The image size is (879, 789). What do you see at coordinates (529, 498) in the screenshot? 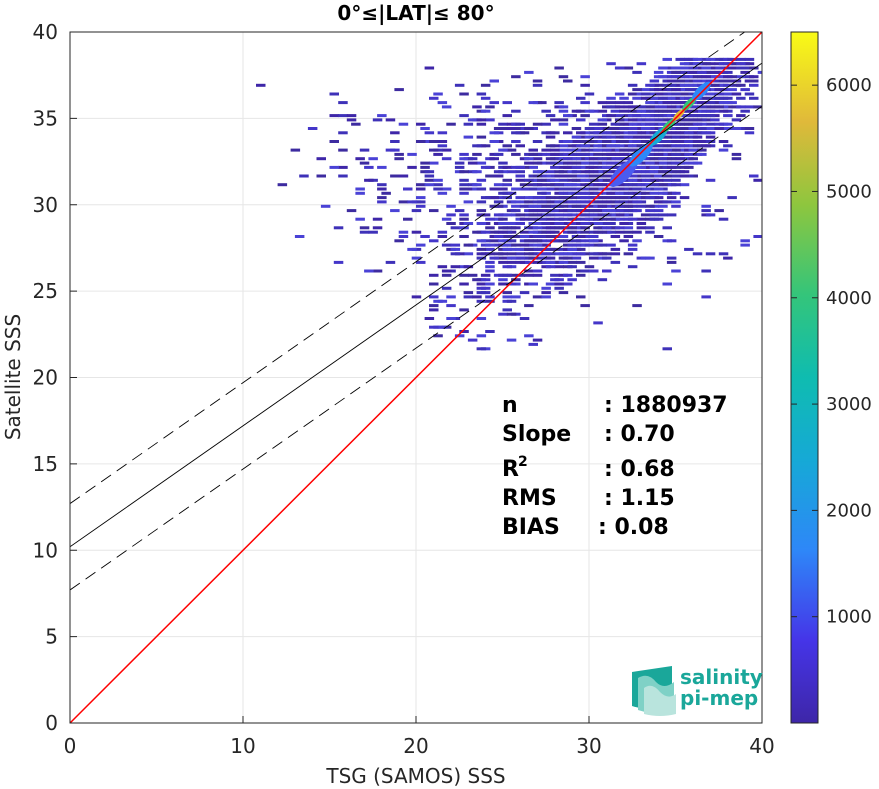
I see `stat-rms-label: RMS` at bounding box center [529, 498].